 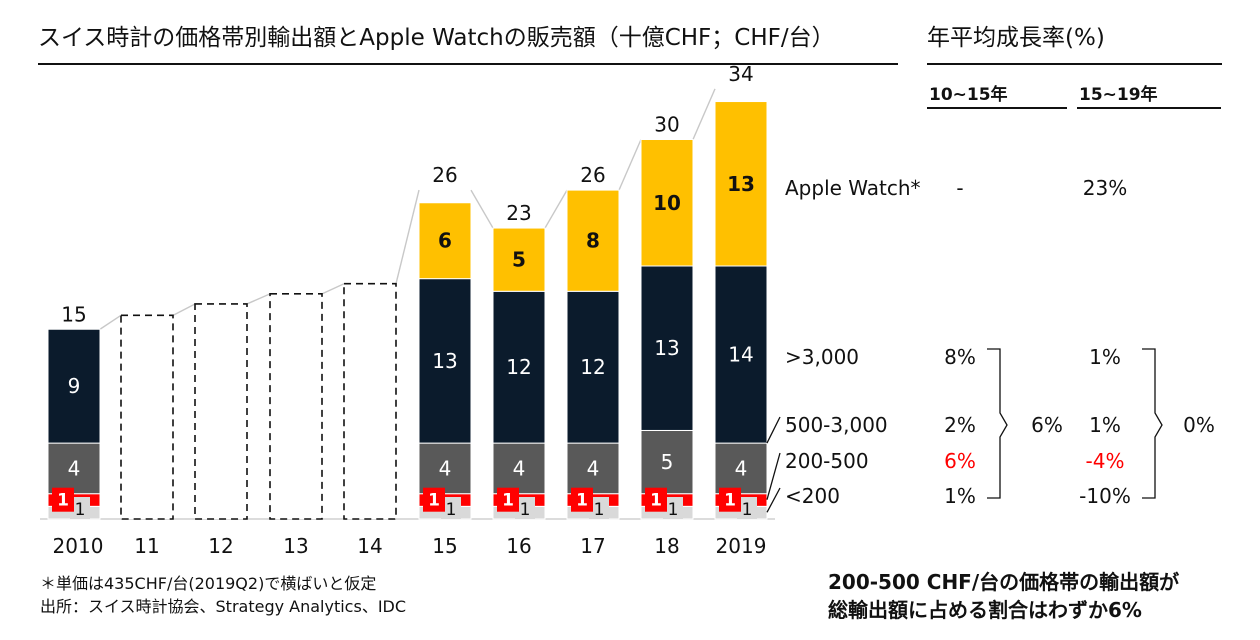 I want to click on cagr-1519-4: -10%, so click(x=1105, y=496).